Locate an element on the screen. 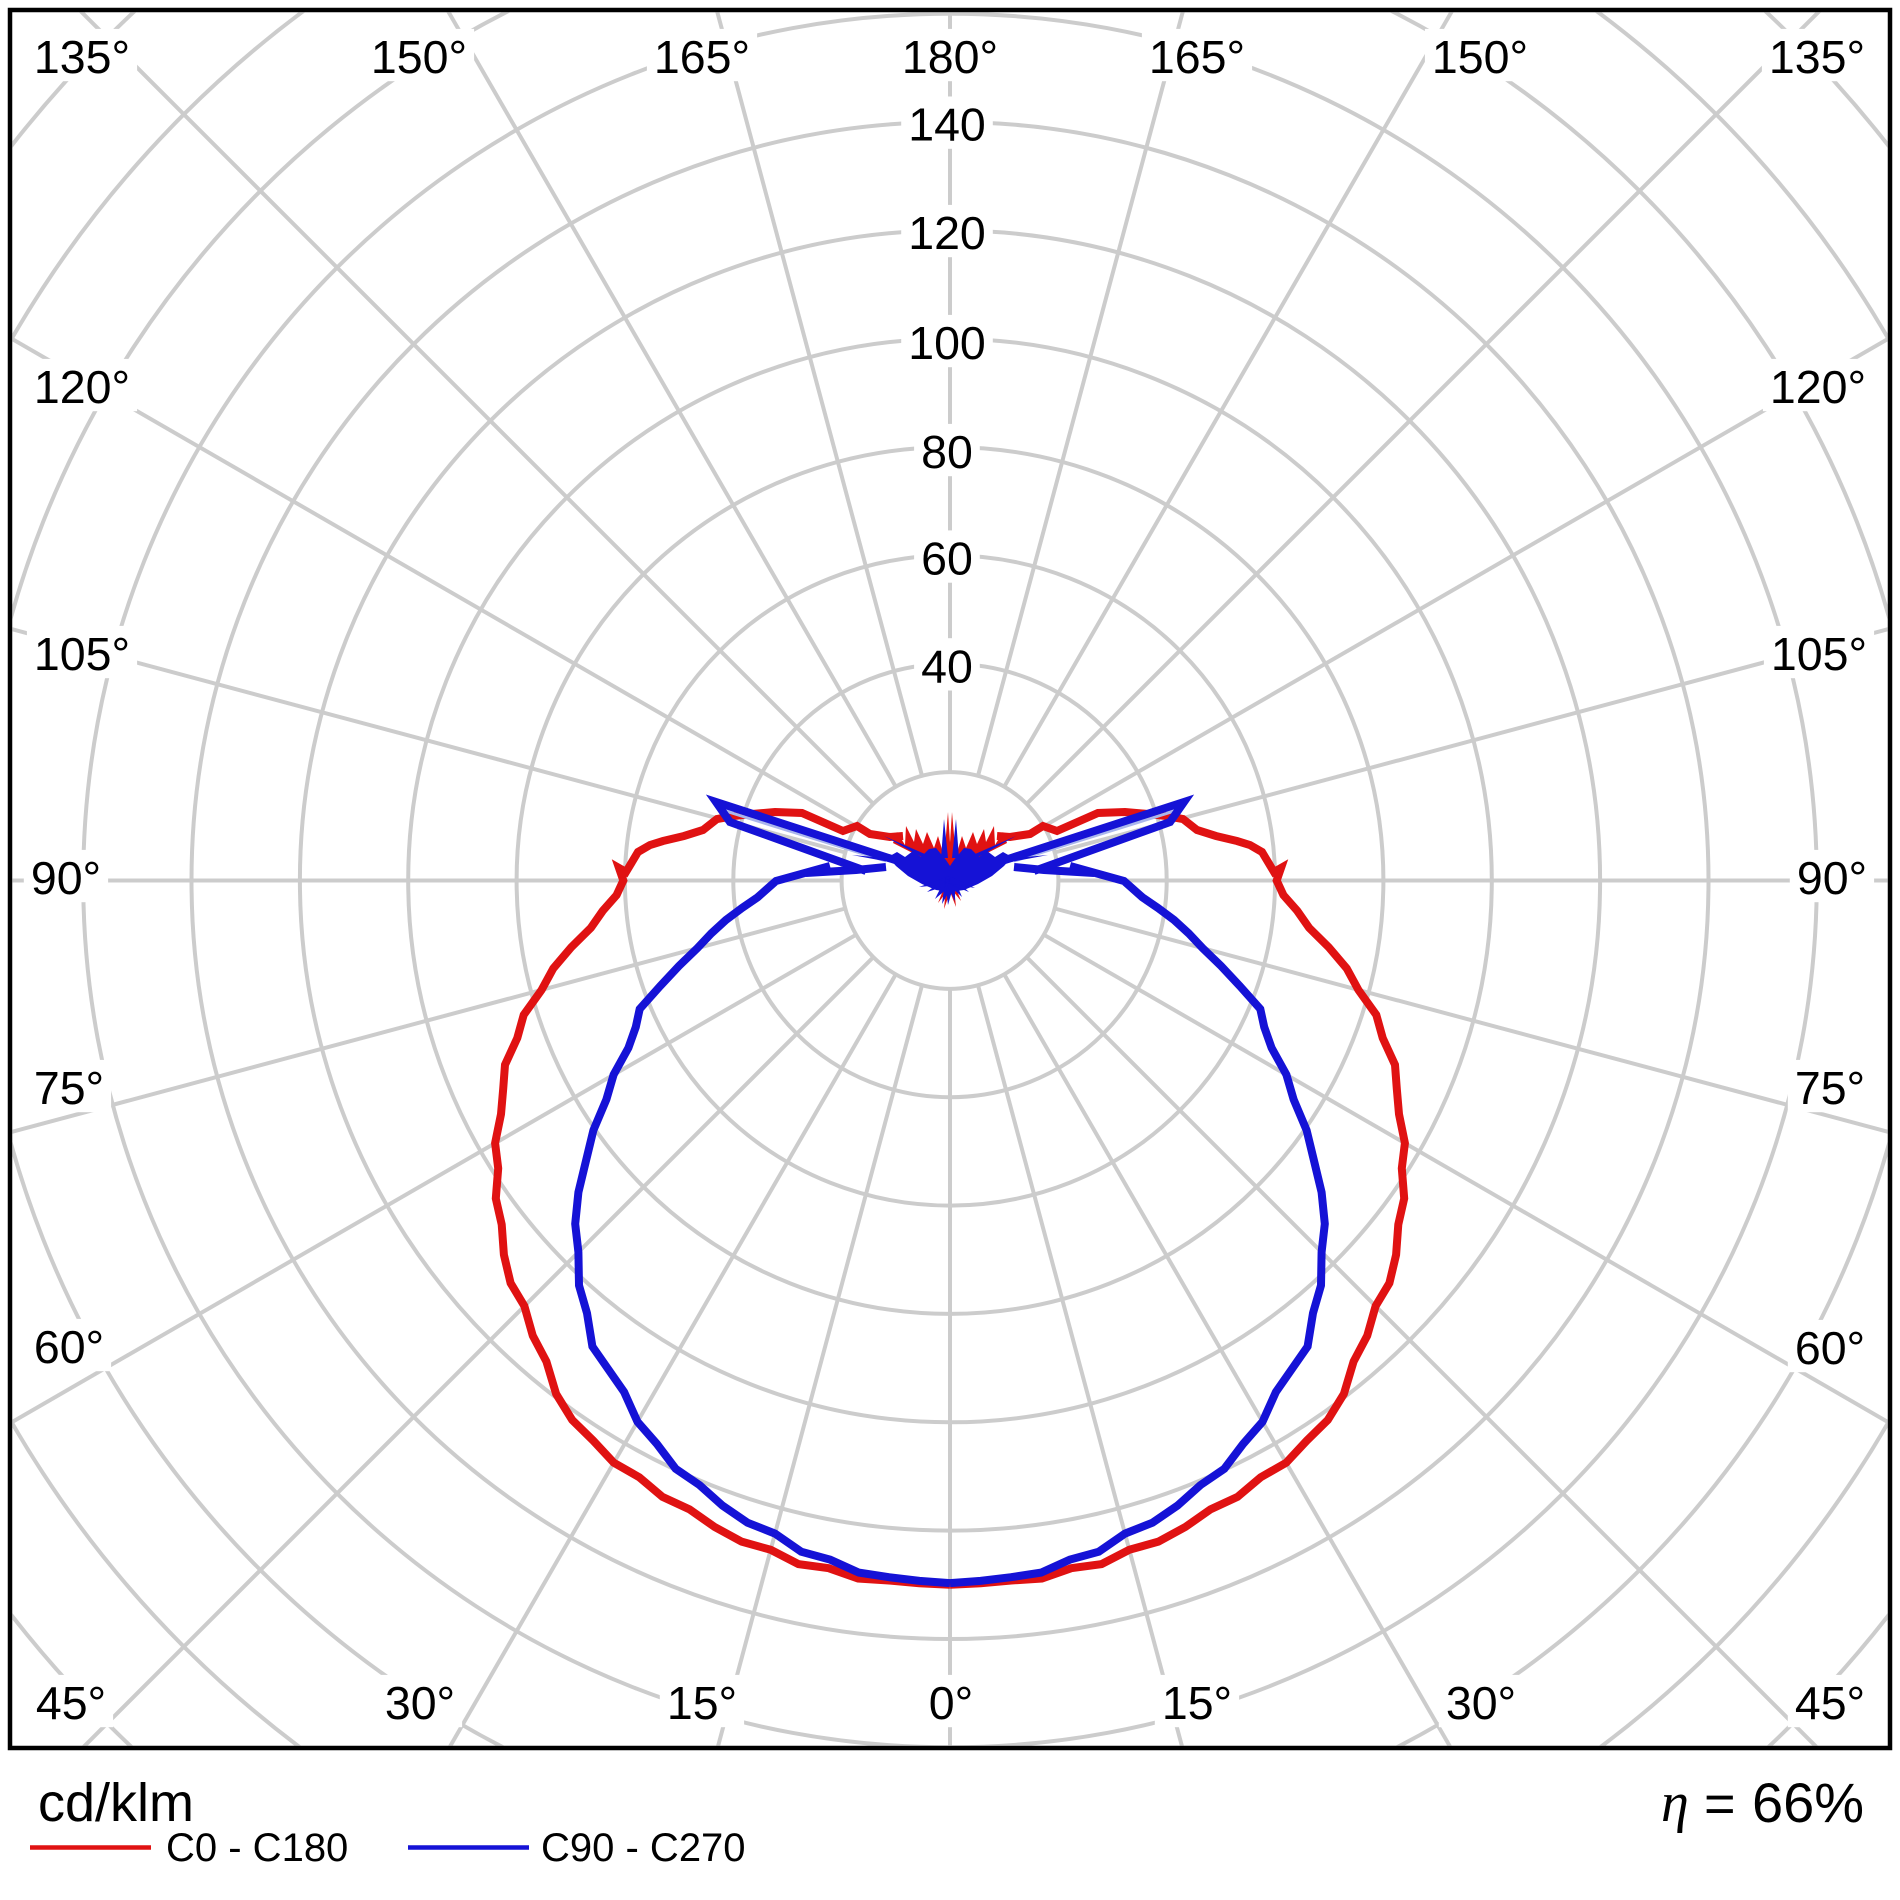  svg-text: 120 is located at coordinates (947, 233).